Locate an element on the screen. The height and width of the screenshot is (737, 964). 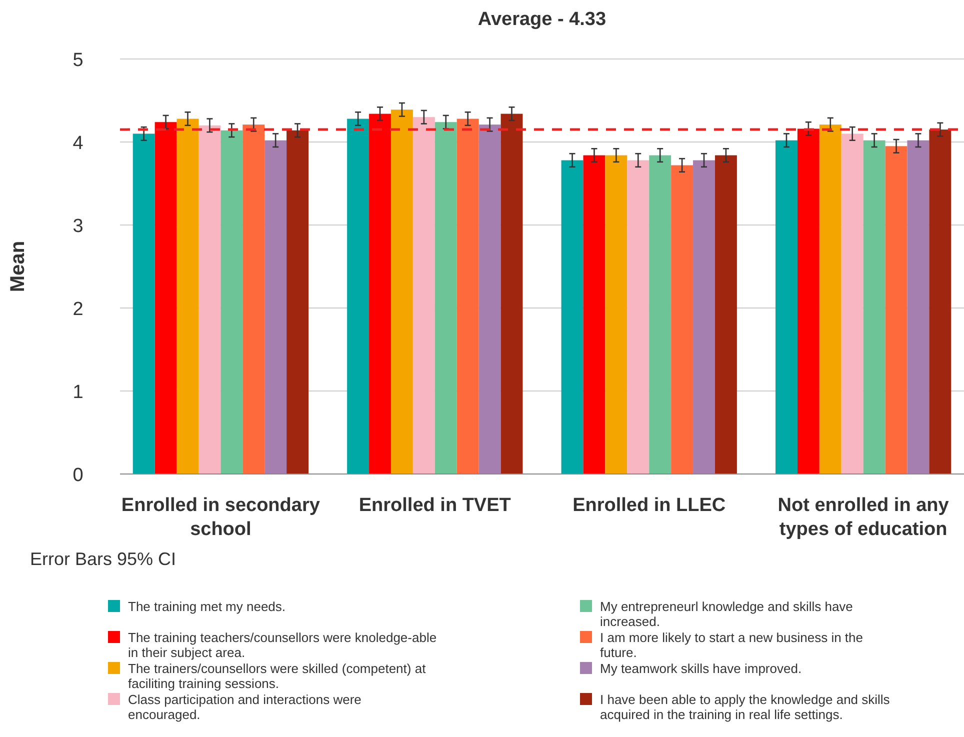
y-tick-label: 0 is located at coordinates (78, 475).